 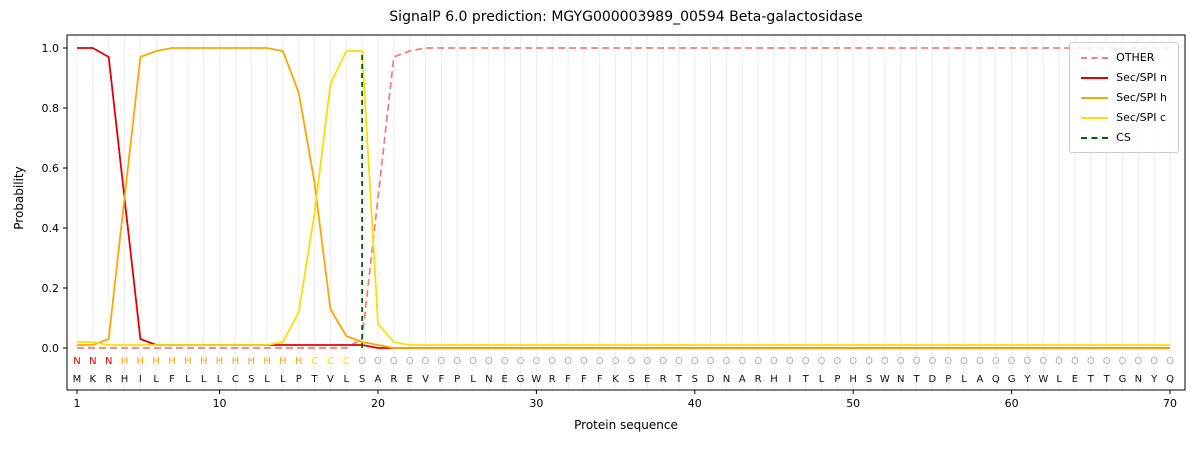 I want to click on svg-text: 0.8, so click(x=51, y=108).